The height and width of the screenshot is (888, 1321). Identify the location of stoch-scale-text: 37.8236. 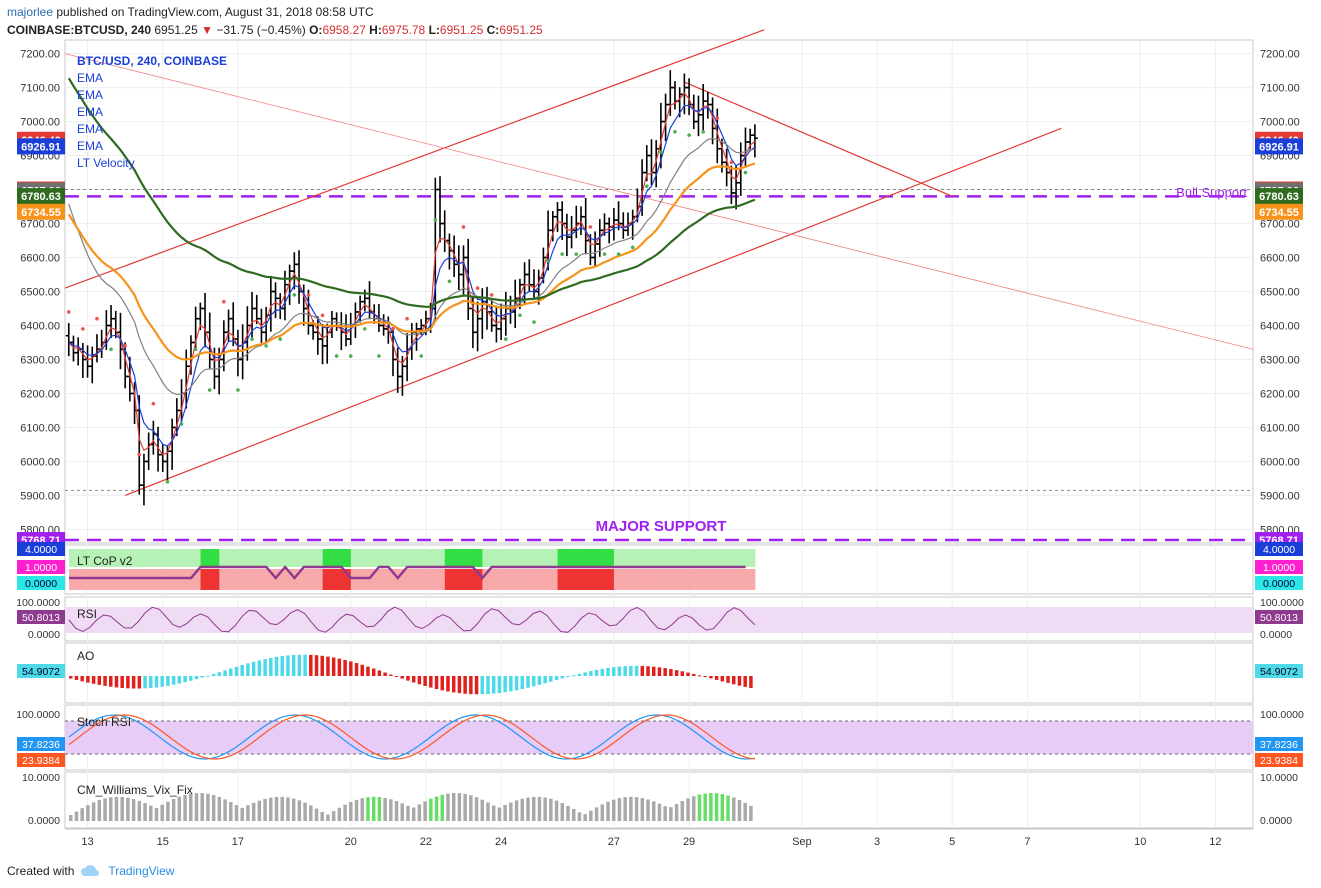
(41, 745).